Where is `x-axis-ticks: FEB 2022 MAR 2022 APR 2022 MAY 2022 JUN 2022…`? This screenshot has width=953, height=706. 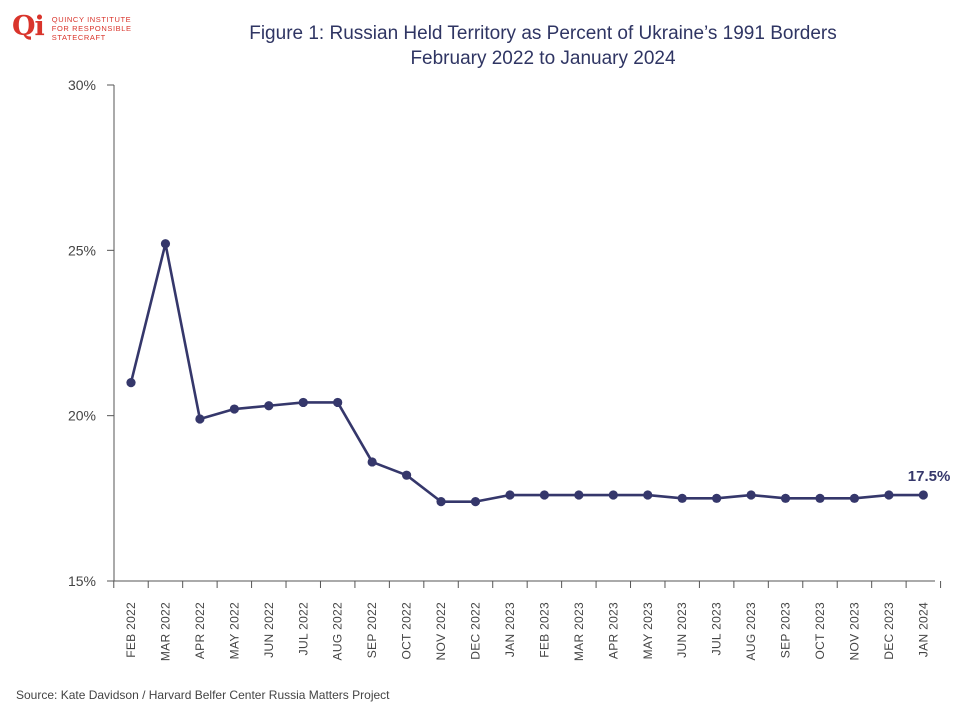 x-axis-ticks: FEB 2022 MAR 2022 APR 2022 MAY 2022 JUN 2022… is located at coordinates (527, 621).